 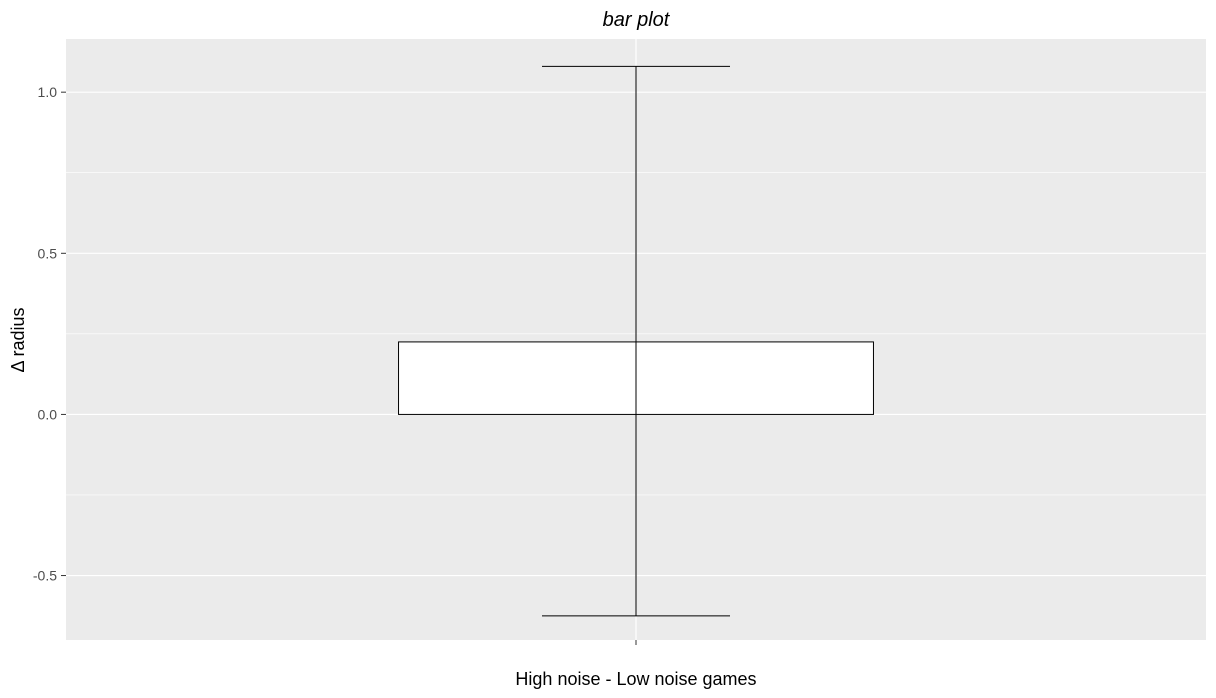 What do you see at coordinates (635, 679) in the screenshot?
I see `x-axis-label: High noise - Low noise games` at bounding box center [635, 679].